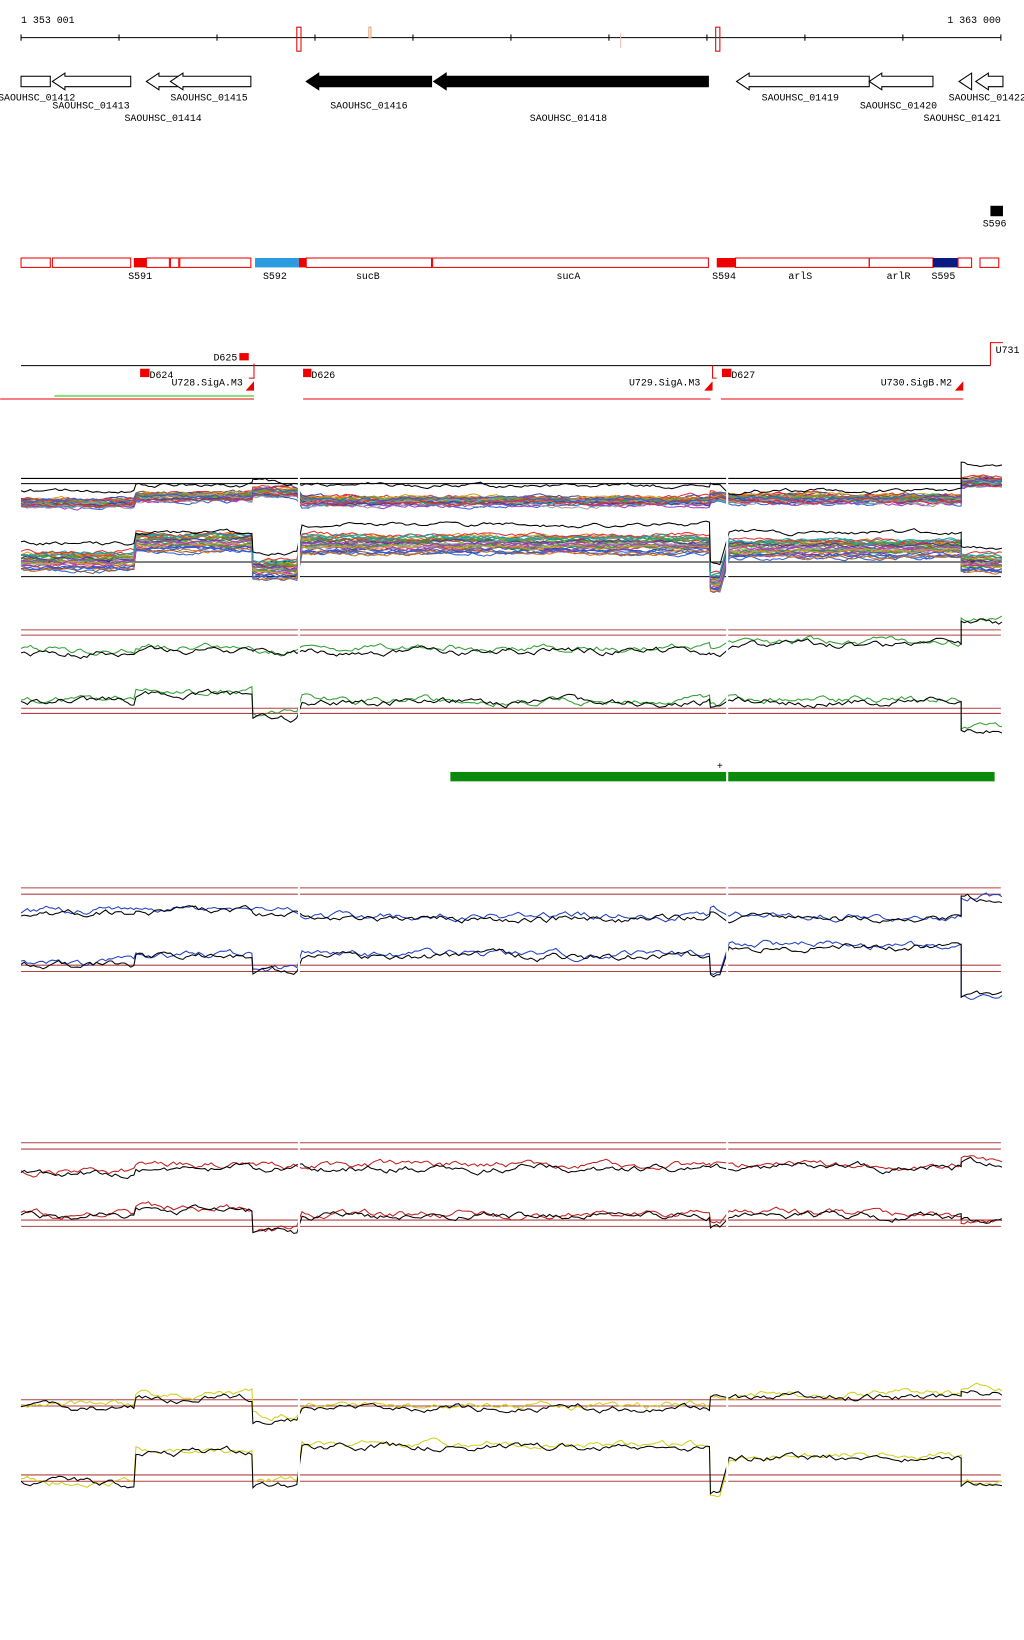 The image size is (1024, 1640). Describe the element at coordinates (899, 276) in the screenshot. I see `segment-label: arlR` at that location.